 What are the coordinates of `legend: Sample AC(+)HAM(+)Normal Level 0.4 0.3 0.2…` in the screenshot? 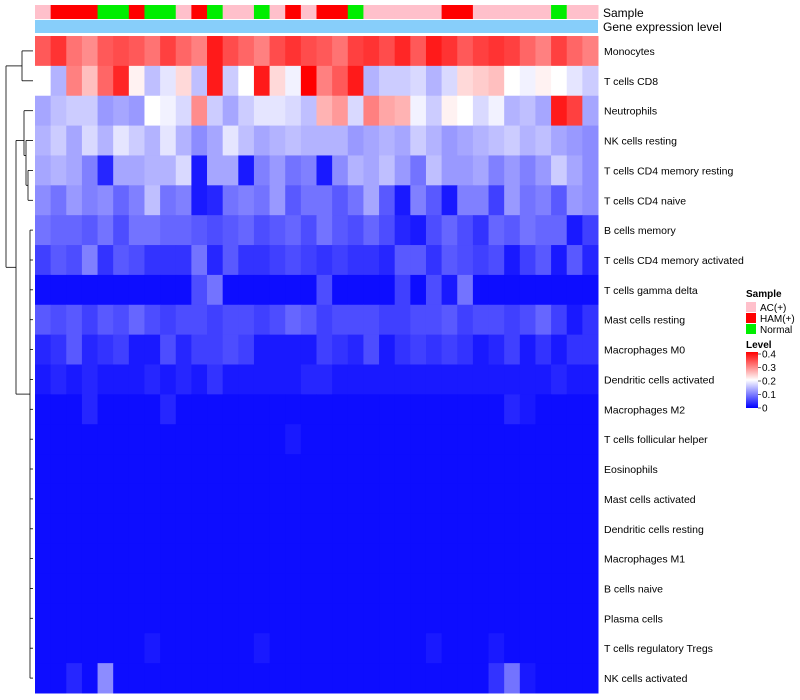 It's located at (770, 352).